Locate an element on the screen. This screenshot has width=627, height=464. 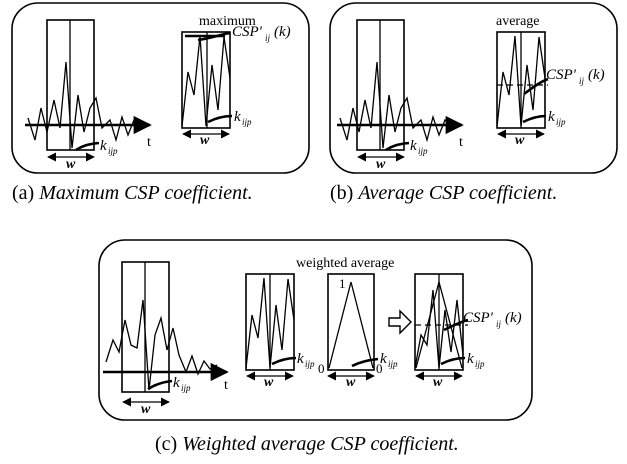
caption-c-prefix: (c) is located at coordinates (168, 444).